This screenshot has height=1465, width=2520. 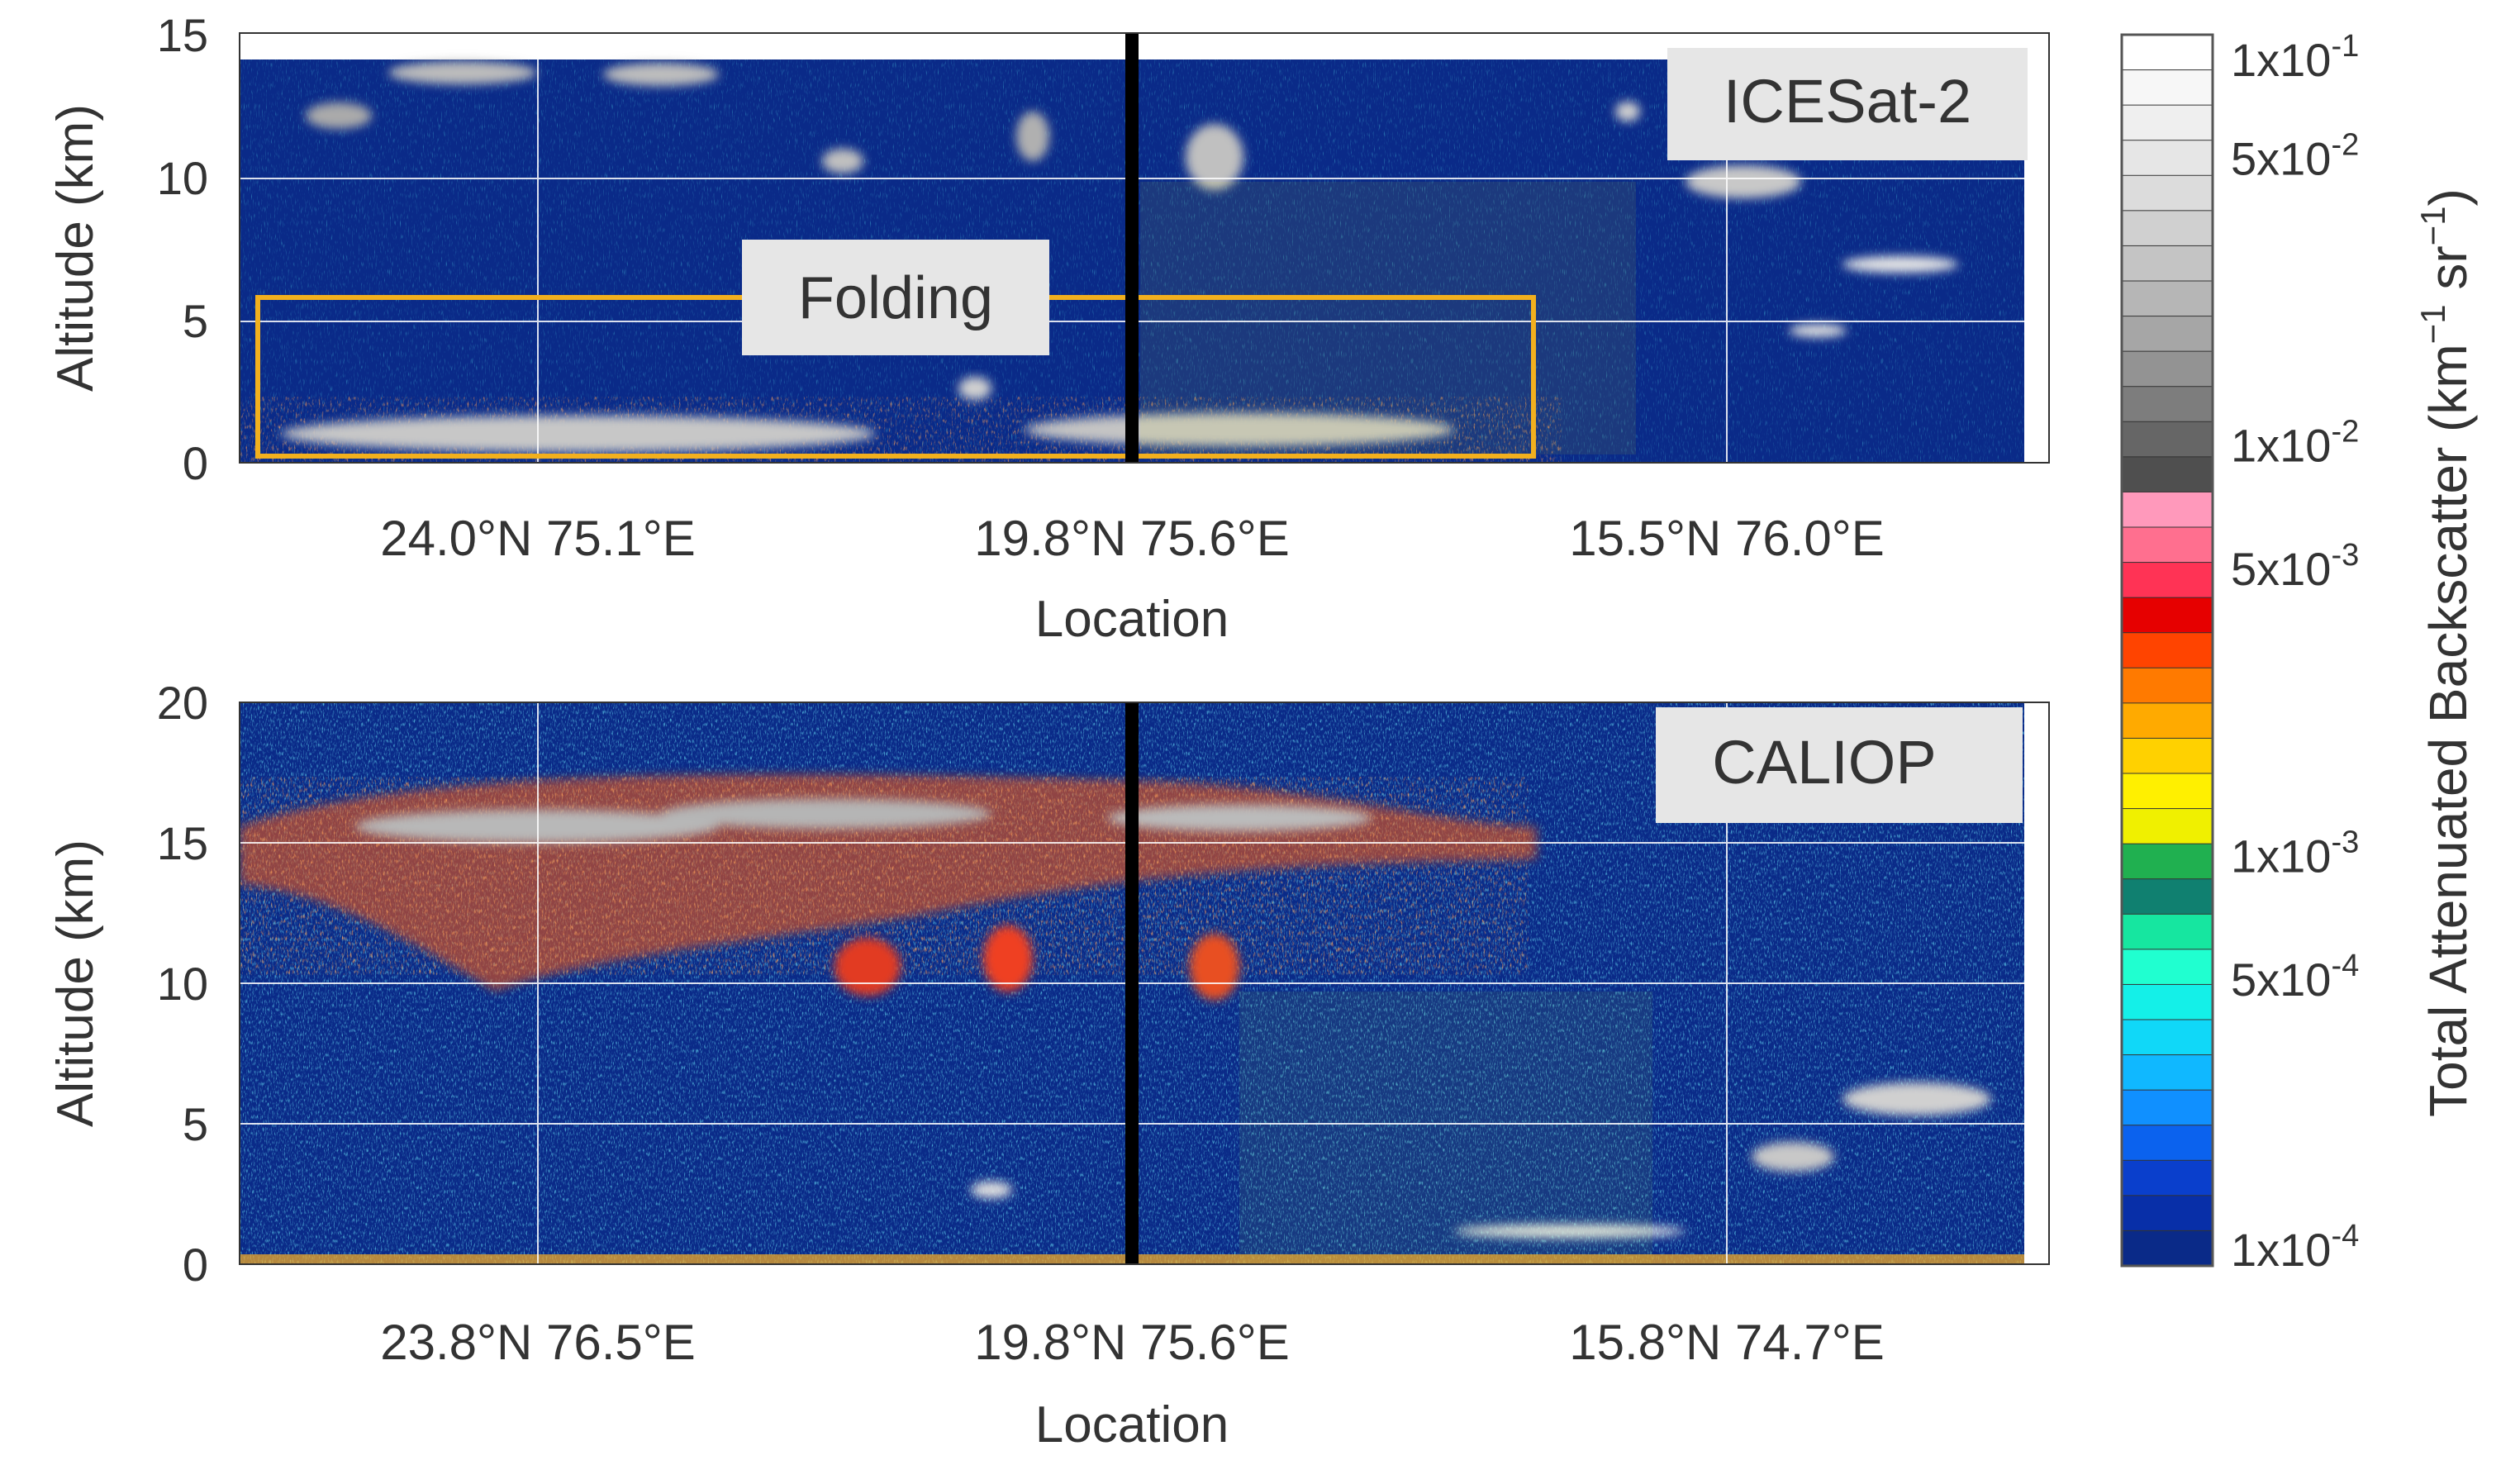 What do you see at coordinates (182, 843) in the screenshot?
I see `caliop-ytick: 15` at bounding box center [182, 843].